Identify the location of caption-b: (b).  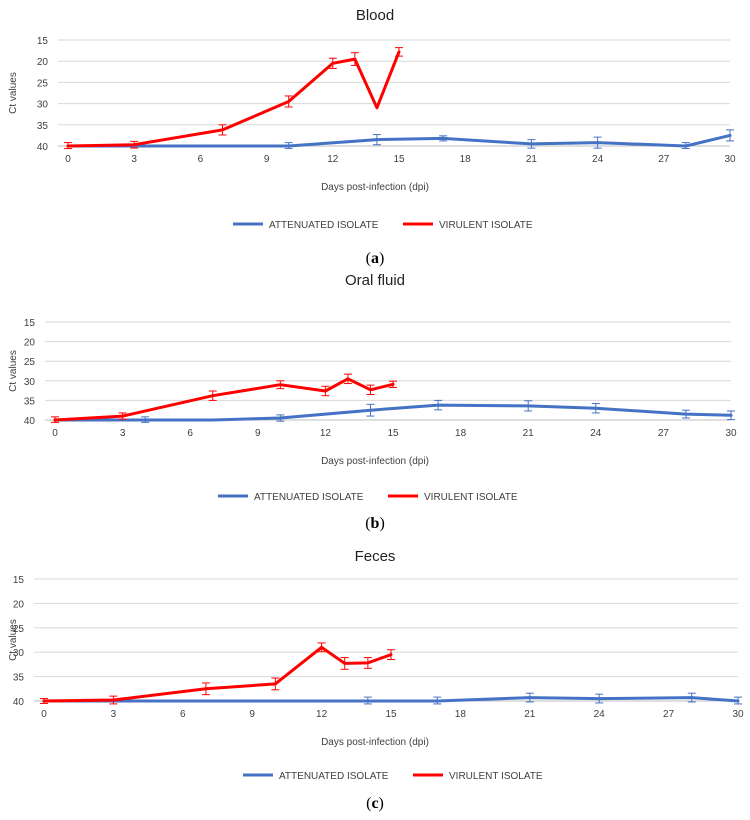
(375, 523).